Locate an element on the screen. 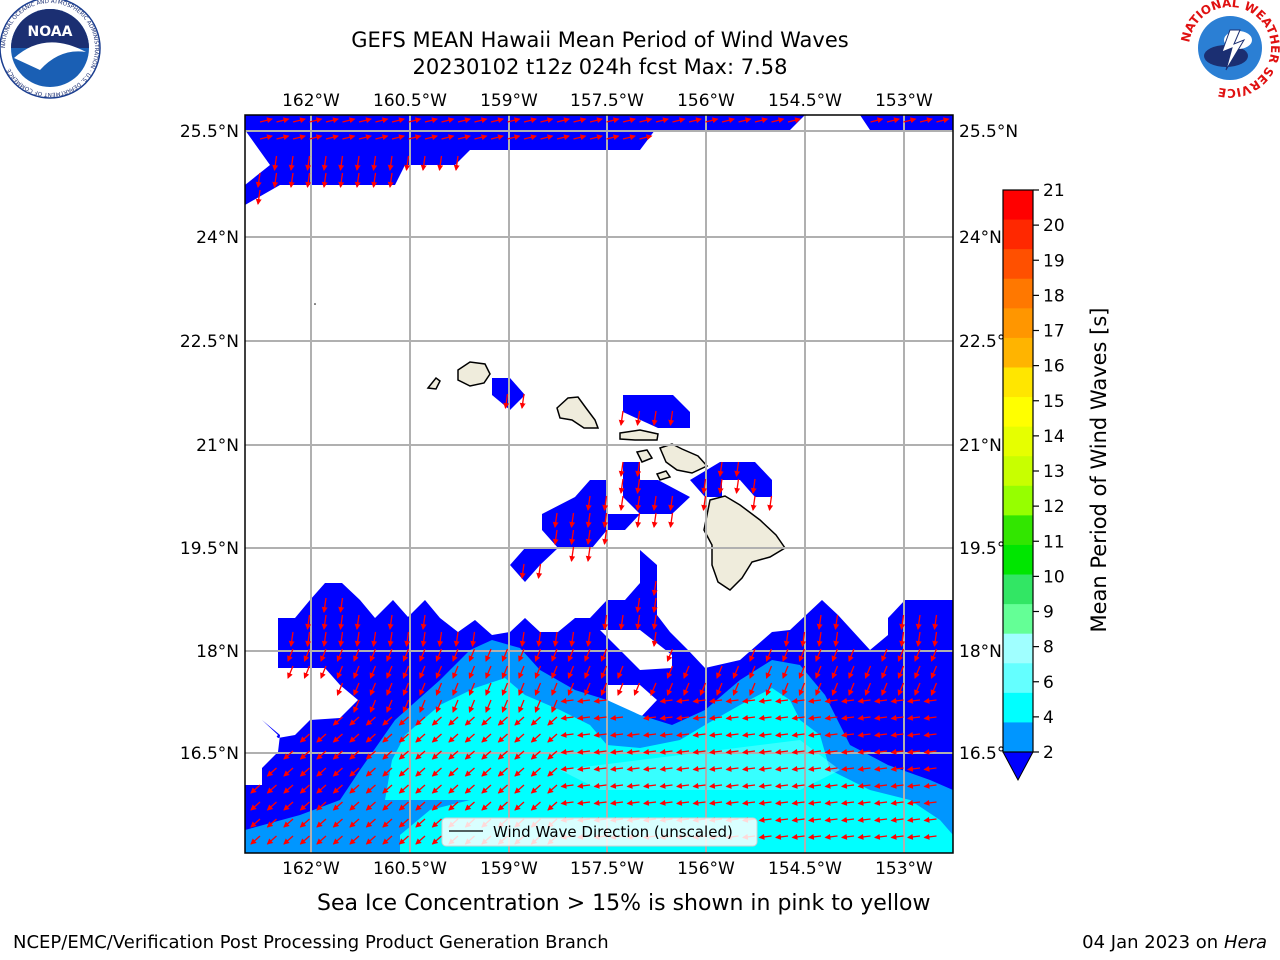  island-molokai is located at coordinates (639, 435).